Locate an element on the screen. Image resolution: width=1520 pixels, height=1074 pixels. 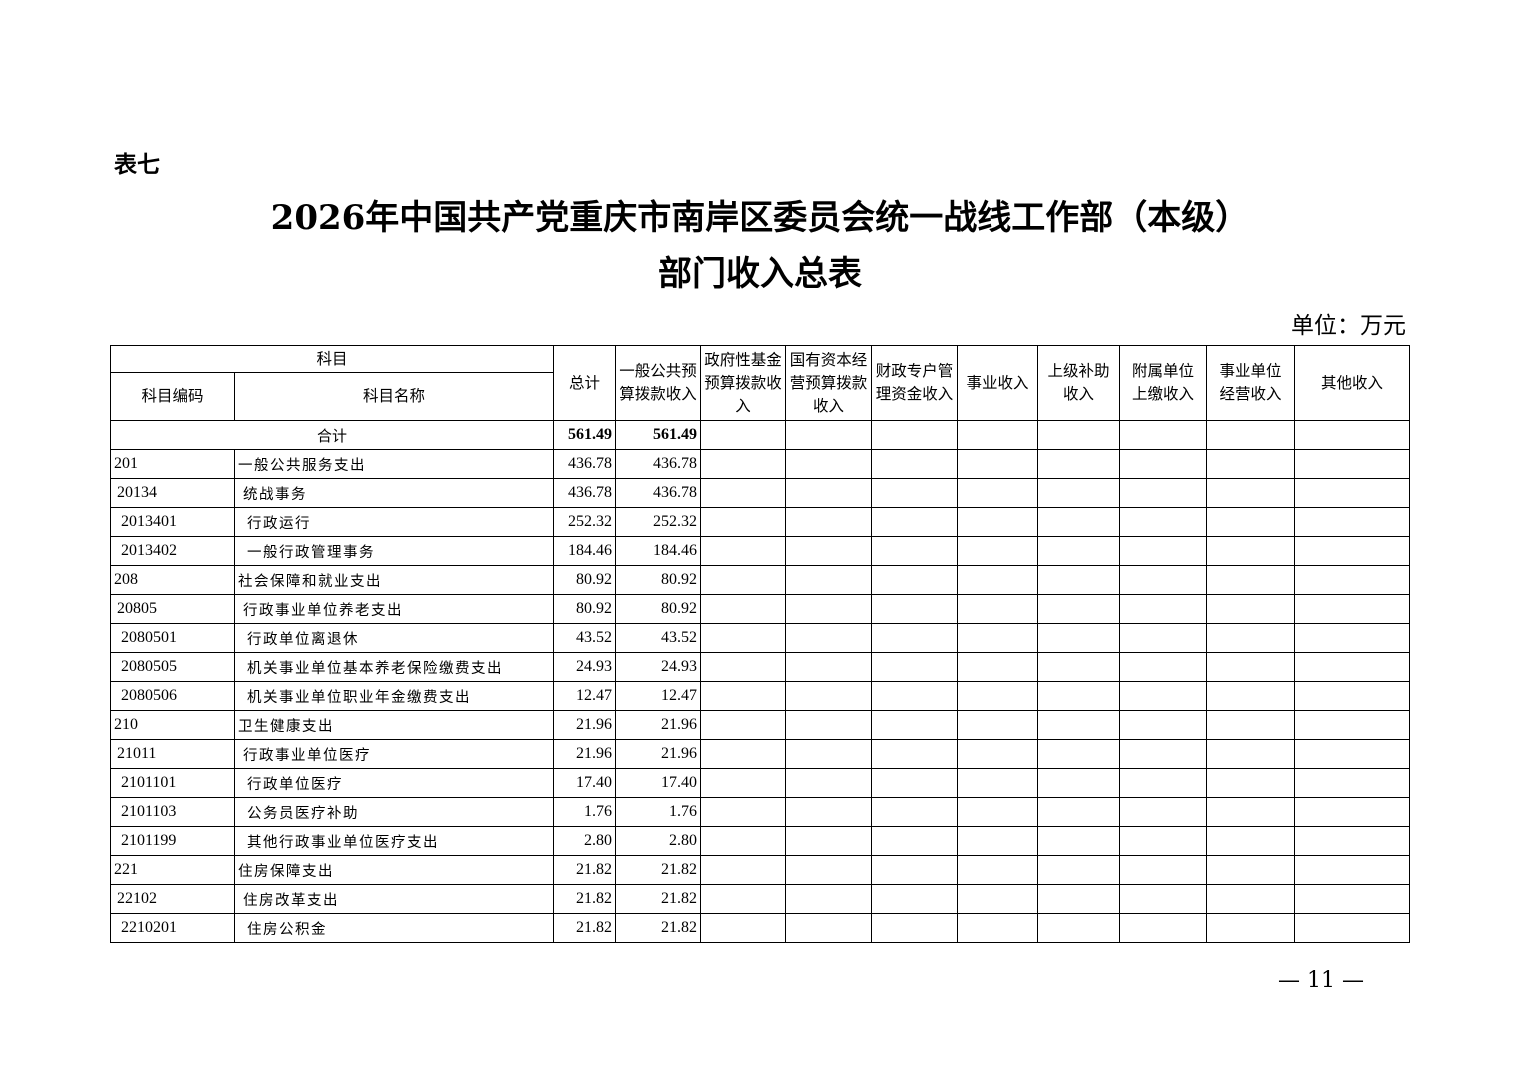
row-total: 24.93 is located at coordinates (585, 667).